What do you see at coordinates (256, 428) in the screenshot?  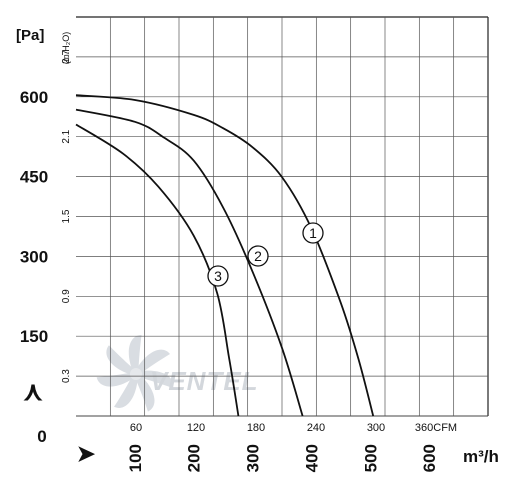 I see `x-tick-cfm: 180` at bounding box center [256, 428].